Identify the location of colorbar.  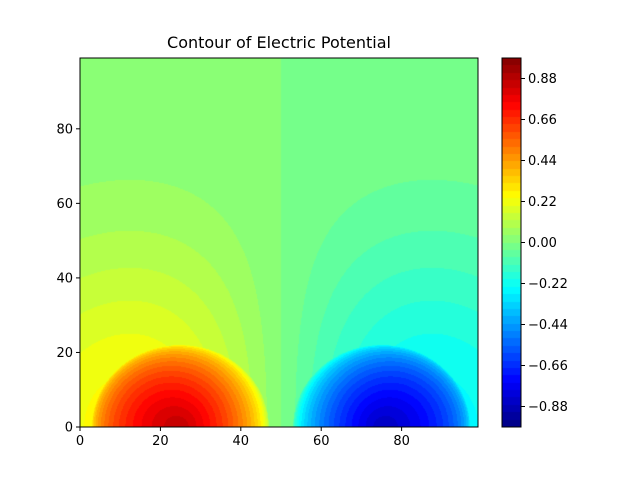
(511, 242).